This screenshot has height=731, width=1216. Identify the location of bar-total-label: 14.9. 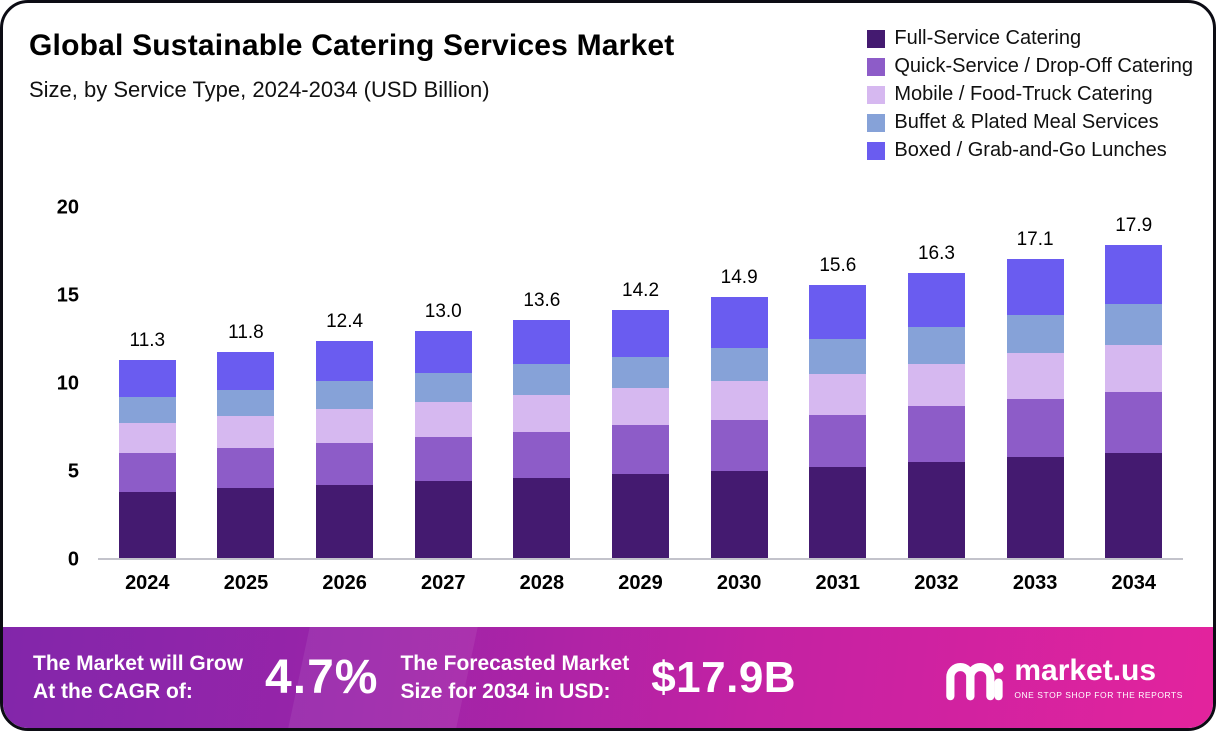
(739, 278).